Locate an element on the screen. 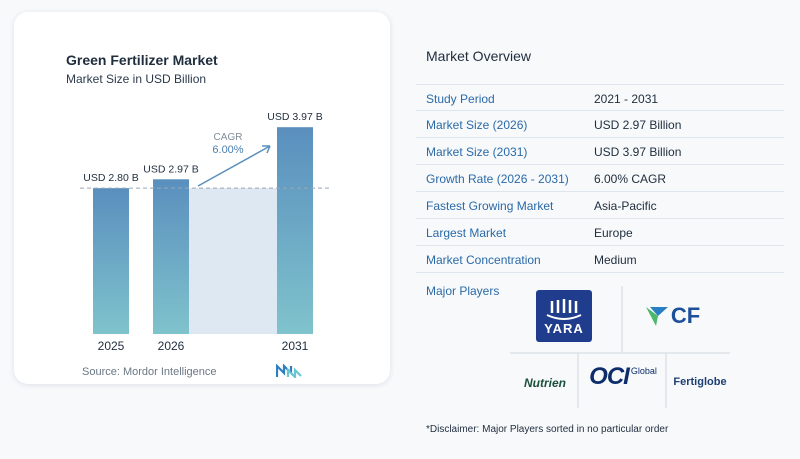  overview-row-label: Study Period is located at coordinates (460, 99).